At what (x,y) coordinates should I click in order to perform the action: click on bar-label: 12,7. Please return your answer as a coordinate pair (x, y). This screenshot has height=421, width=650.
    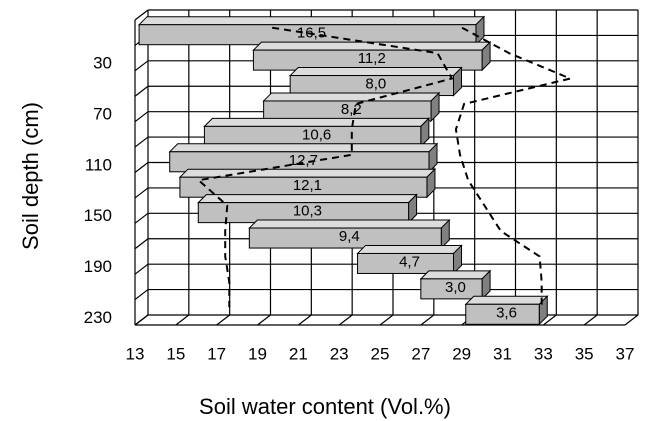
    Looking at the image, I should click on (303, 160).